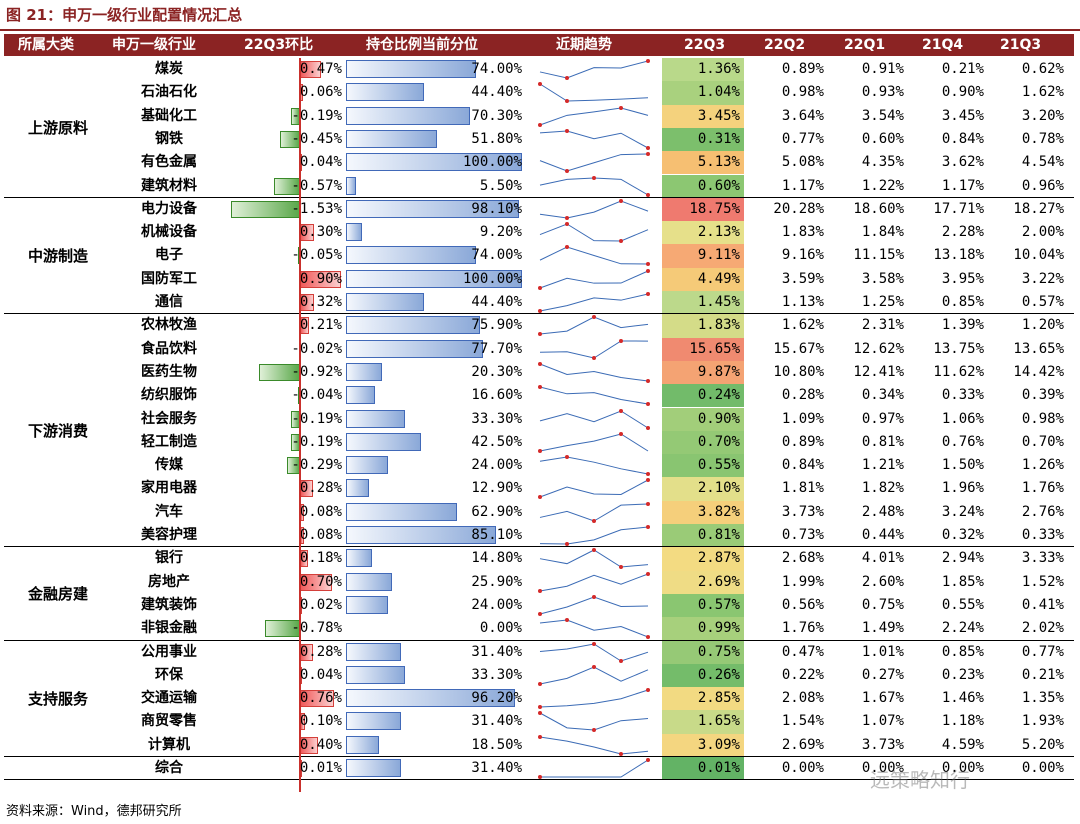 This screenshot has height=824, width=1080. What do you see at coordinates (174, 232) in the screenshot?
I see `qoq-change-cell: 0.30%` at bounding box center [174, 232].